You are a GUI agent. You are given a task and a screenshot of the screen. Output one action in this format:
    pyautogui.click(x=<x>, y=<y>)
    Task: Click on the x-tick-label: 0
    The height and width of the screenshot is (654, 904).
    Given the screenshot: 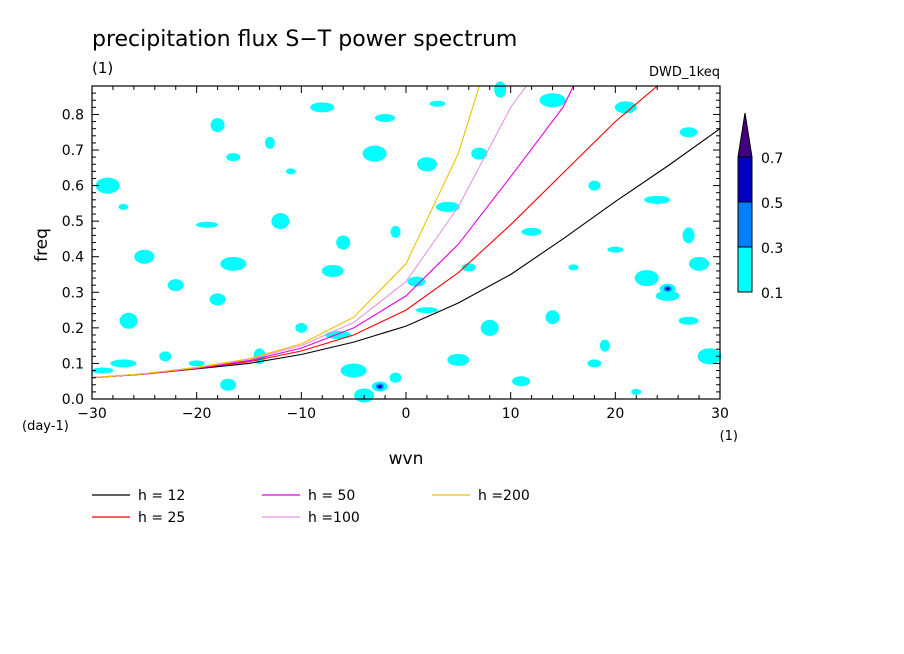 What is the action you would take?
    pyautogui.click(x=406, y=414)
    